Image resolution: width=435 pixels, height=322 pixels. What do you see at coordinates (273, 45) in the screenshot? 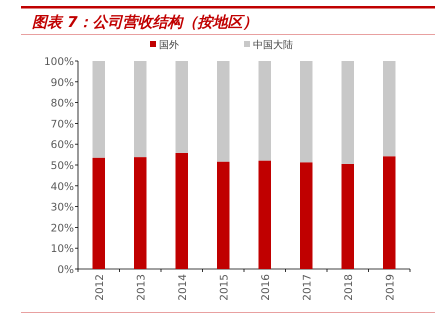
I see `legend-label: 中国大陆` at bounding box center [273, 45].